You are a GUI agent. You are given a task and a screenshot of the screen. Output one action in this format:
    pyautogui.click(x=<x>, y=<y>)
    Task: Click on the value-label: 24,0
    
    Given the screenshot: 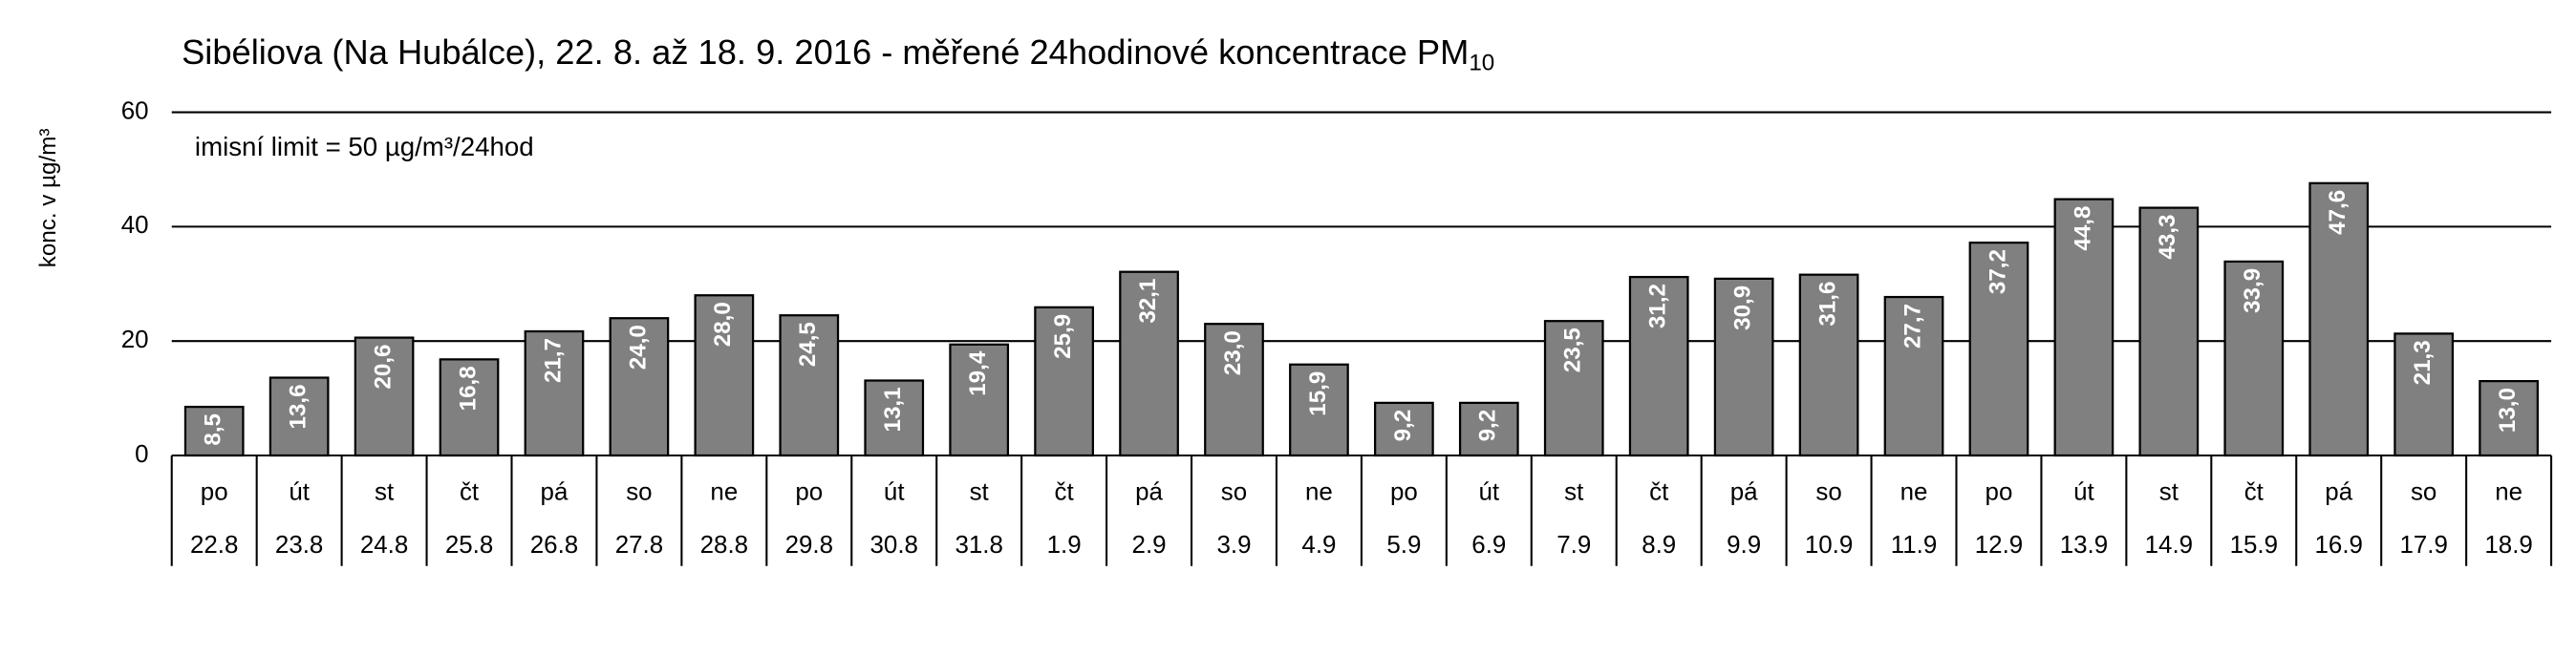 What is the action you would take?
    pyautogui.click(x=638, y=348)
    